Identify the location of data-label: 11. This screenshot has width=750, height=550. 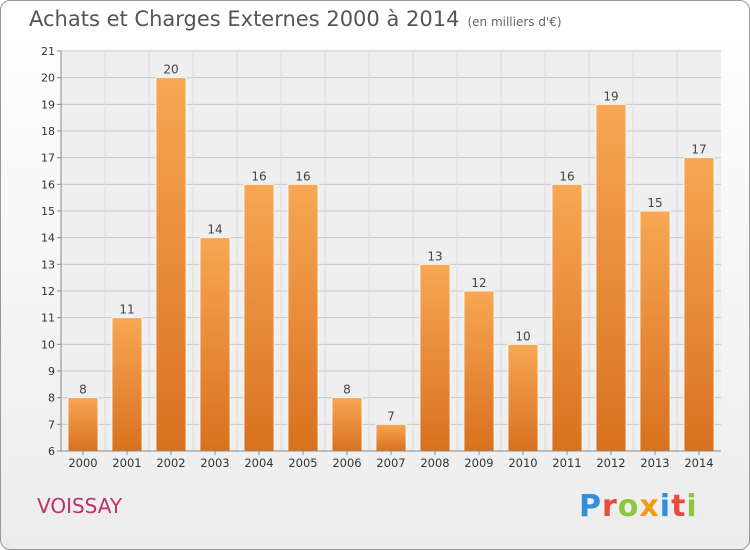
(126, 310).